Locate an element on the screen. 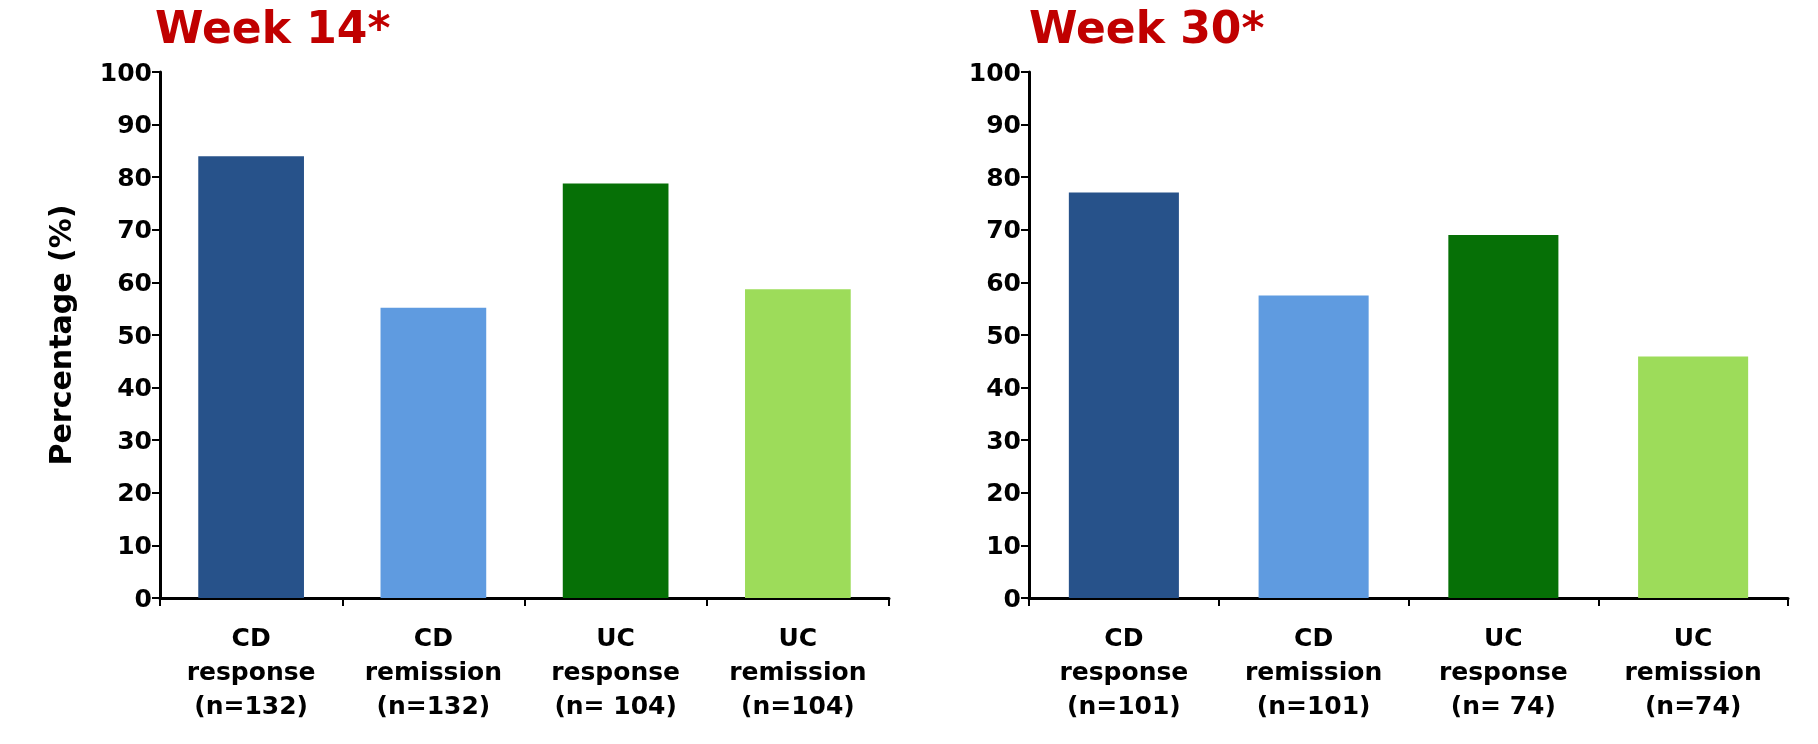  x-tick-label: UC response (n= 74) is located at coordinates (1503, 671).